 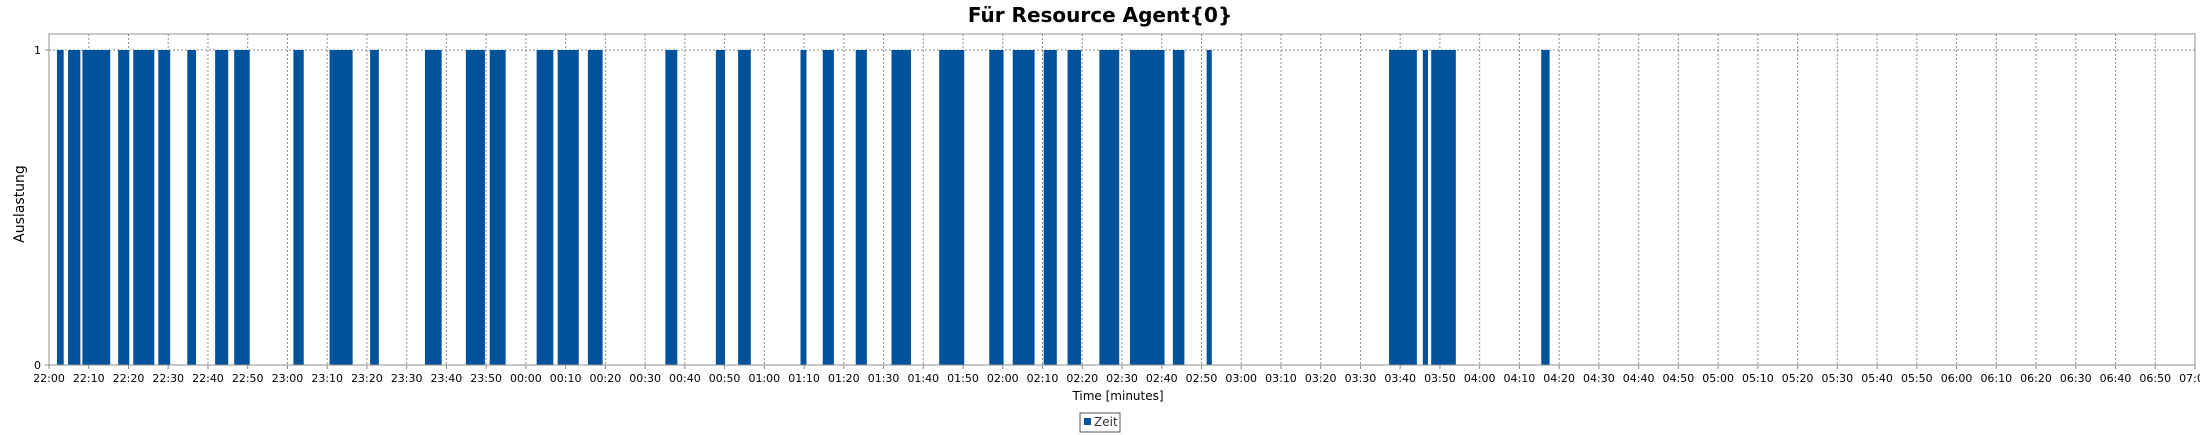 What do you see at coordinates (1361, 378) in the screenshot?
I see `x-tick-label: 03:30` at bounding box center [1361, 378].